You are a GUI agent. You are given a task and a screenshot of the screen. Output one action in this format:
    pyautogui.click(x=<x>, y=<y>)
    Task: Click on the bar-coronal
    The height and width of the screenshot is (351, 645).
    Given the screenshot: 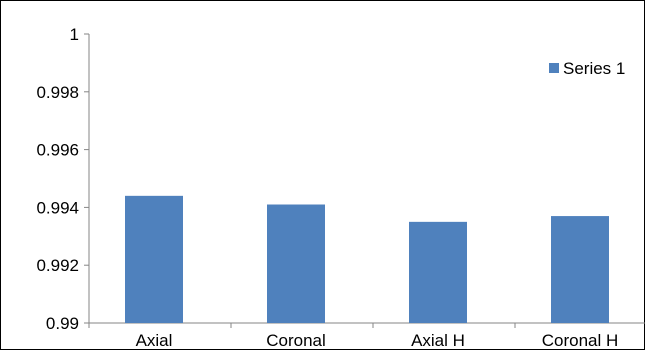 What is the action you would take?
    pyautogui.click(x=296, y=263)
    